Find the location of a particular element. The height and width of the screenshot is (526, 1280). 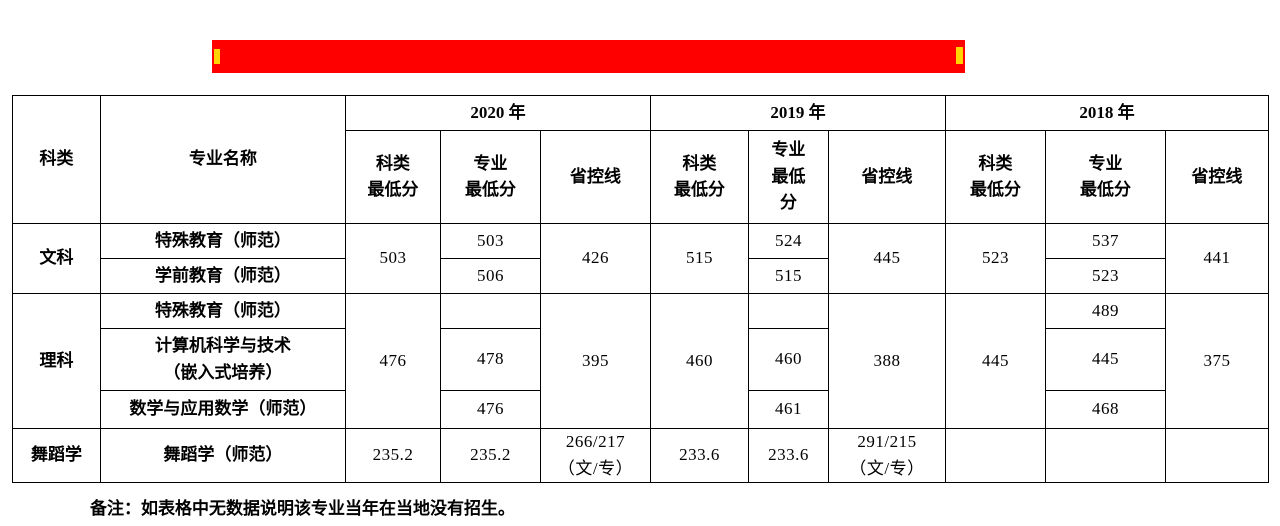

header-2018-category-min: 科类 最低分 is located at coordinates (996, 177).